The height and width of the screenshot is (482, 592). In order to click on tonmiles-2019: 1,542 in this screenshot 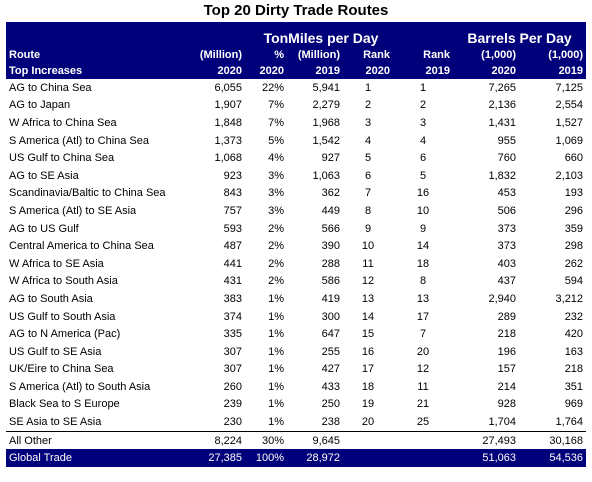, I will do `click(326, 140)`.